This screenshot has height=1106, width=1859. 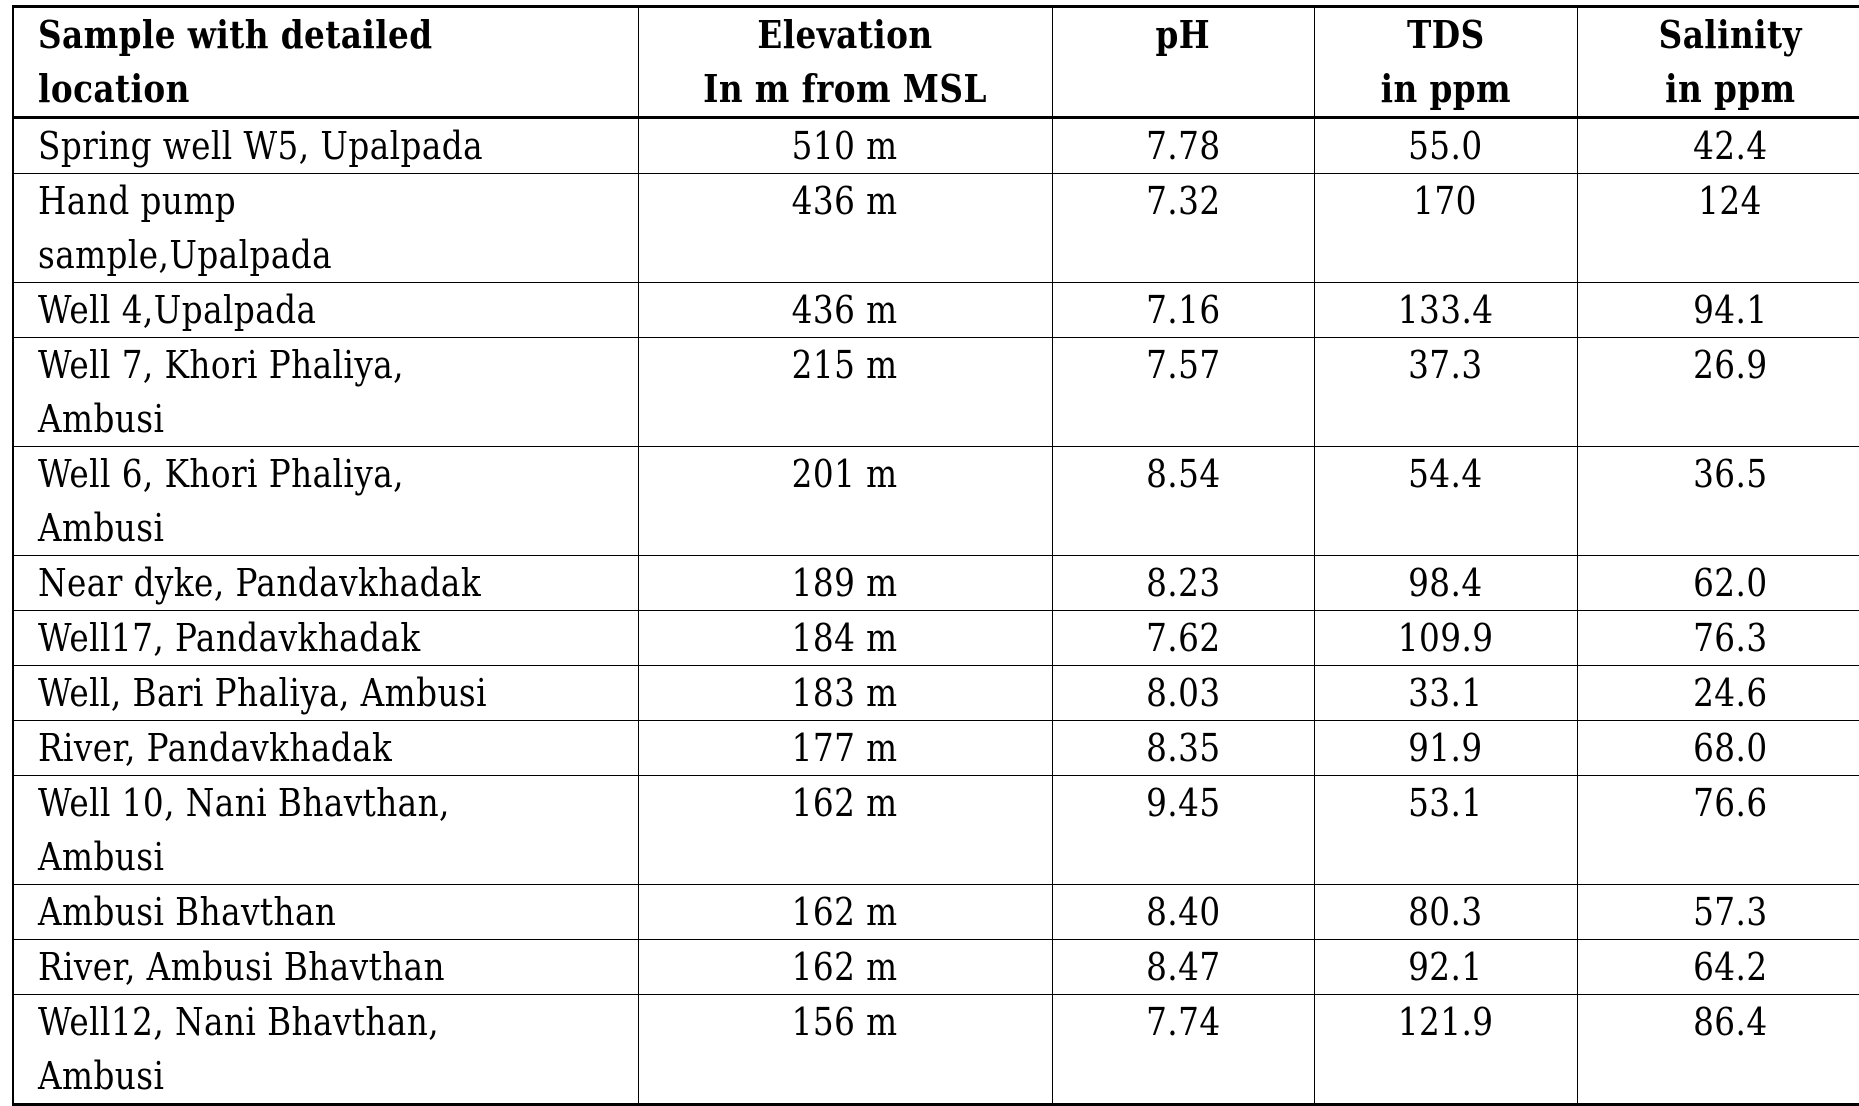 What do you see at coordinates (239, 1049) in the screenshot?
I see `location-text: Well12, Nani Bhavthan, Ambusi` at bounding box center [239, 1049].